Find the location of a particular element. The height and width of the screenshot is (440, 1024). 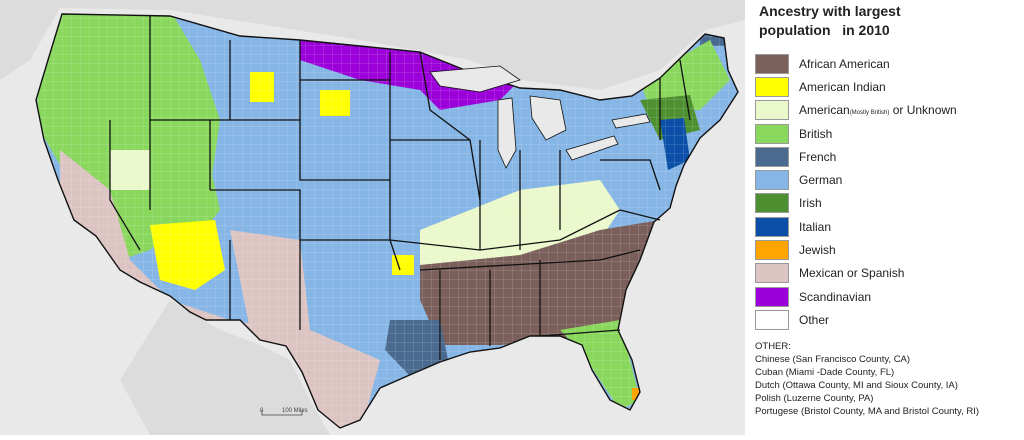

swatch-other is located at coordinates (772, 319).